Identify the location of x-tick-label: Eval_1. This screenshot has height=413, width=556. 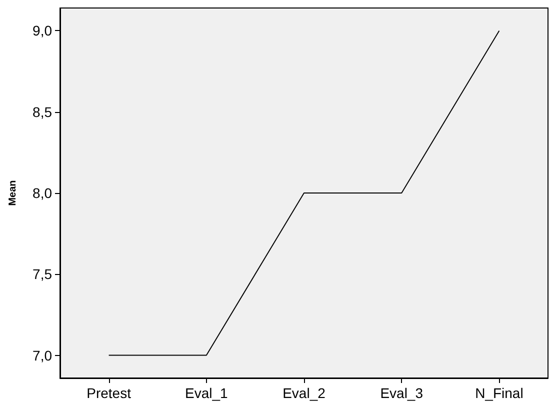
(206, 393).